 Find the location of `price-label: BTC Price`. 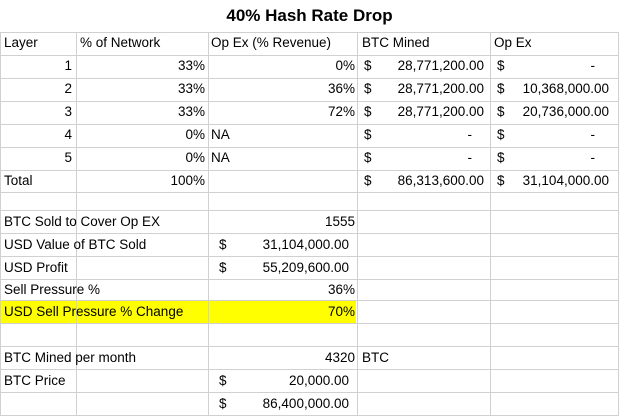

price-label: BTC Price is located at coordinates (35, 380).